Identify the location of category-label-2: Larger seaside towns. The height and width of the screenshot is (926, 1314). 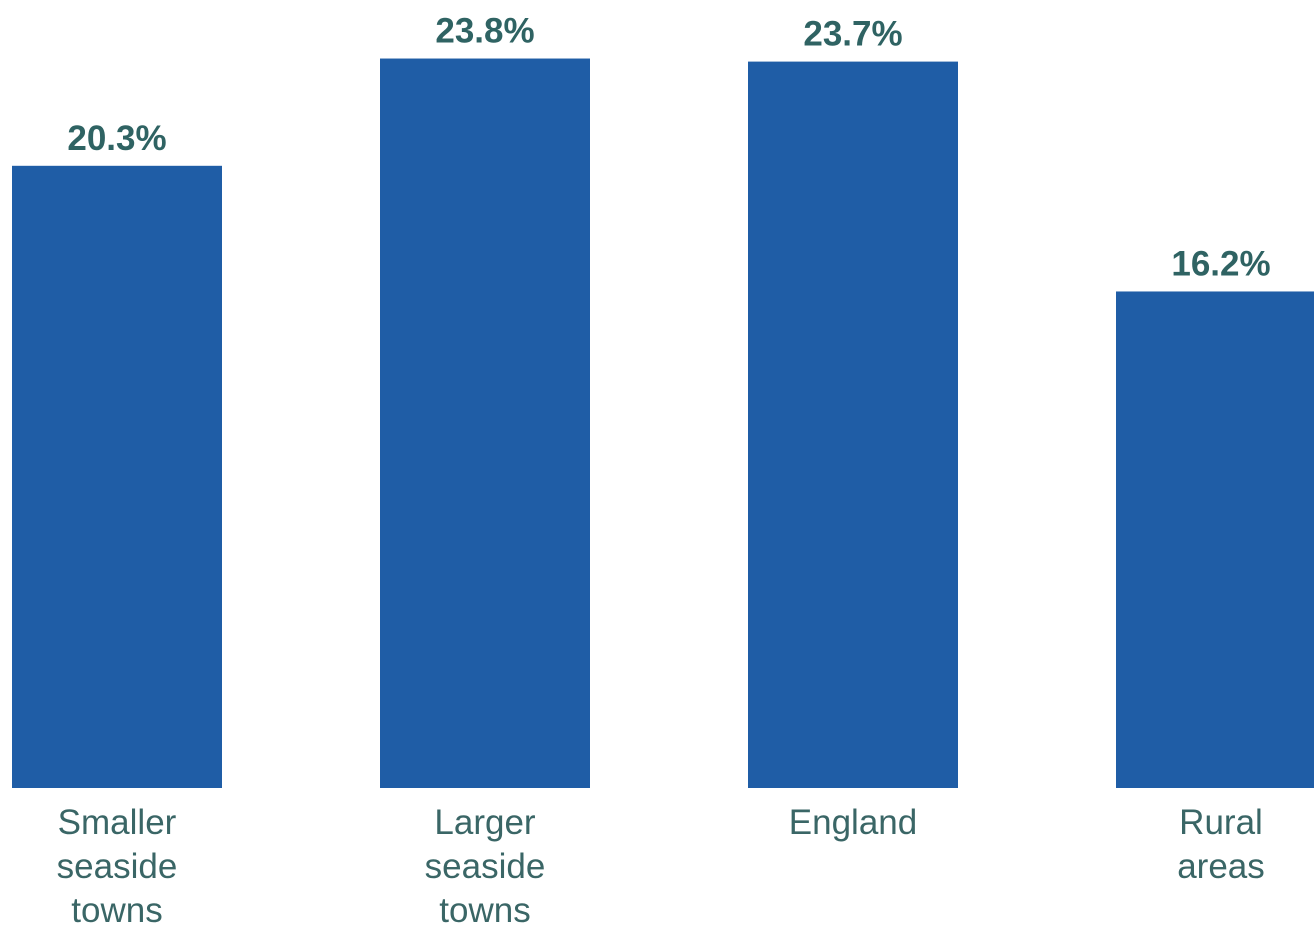
(485, 864).